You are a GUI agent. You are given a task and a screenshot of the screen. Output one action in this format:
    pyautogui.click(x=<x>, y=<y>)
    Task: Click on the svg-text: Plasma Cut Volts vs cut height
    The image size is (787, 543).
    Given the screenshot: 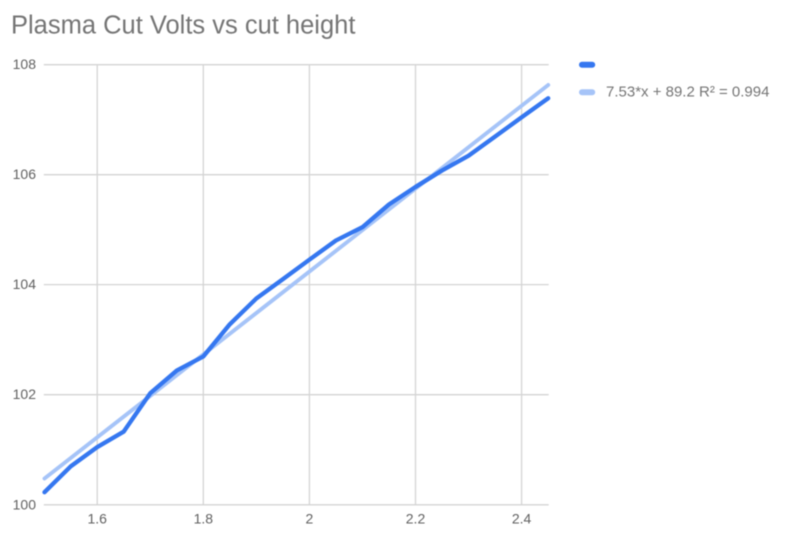 What is the action you would take?
    pyautogui.click(x=183, y=25)
    